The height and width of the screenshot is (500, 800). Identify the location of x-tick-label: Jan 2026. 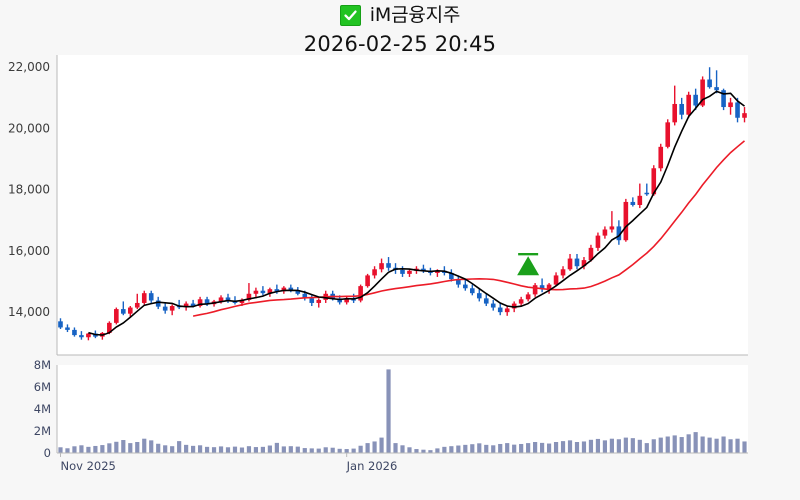
(372, 466).